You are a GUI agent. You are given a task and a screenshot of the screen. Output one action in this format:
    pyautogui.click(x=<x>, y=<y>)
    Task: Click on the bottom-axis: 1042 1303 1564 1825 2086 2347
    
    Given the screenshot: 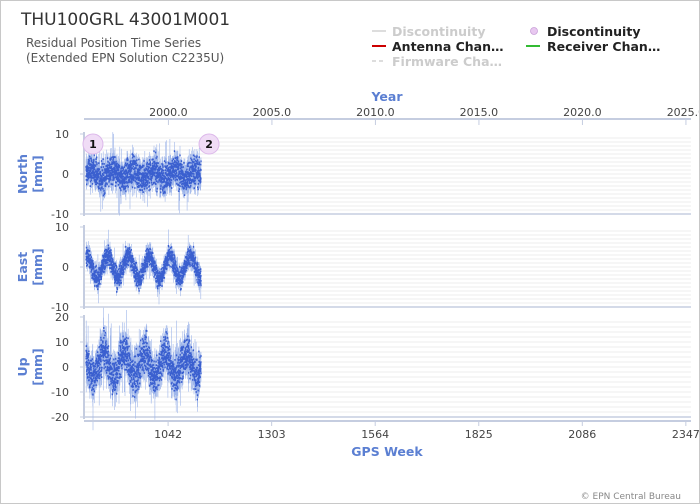 What is the action you would take?
    pyautogui.click(x=391, y=430)
    